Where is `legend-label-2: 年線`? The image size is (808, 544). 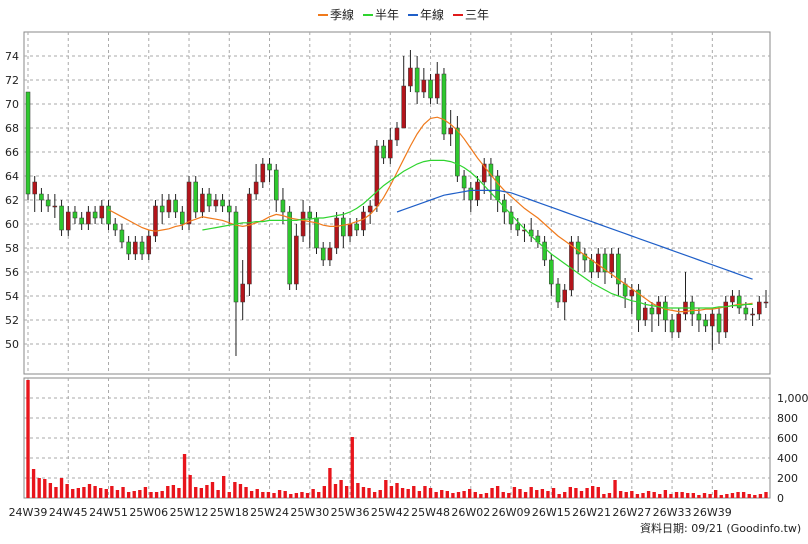 legend-label-2: 年線 is located at coordinates (432, 14).